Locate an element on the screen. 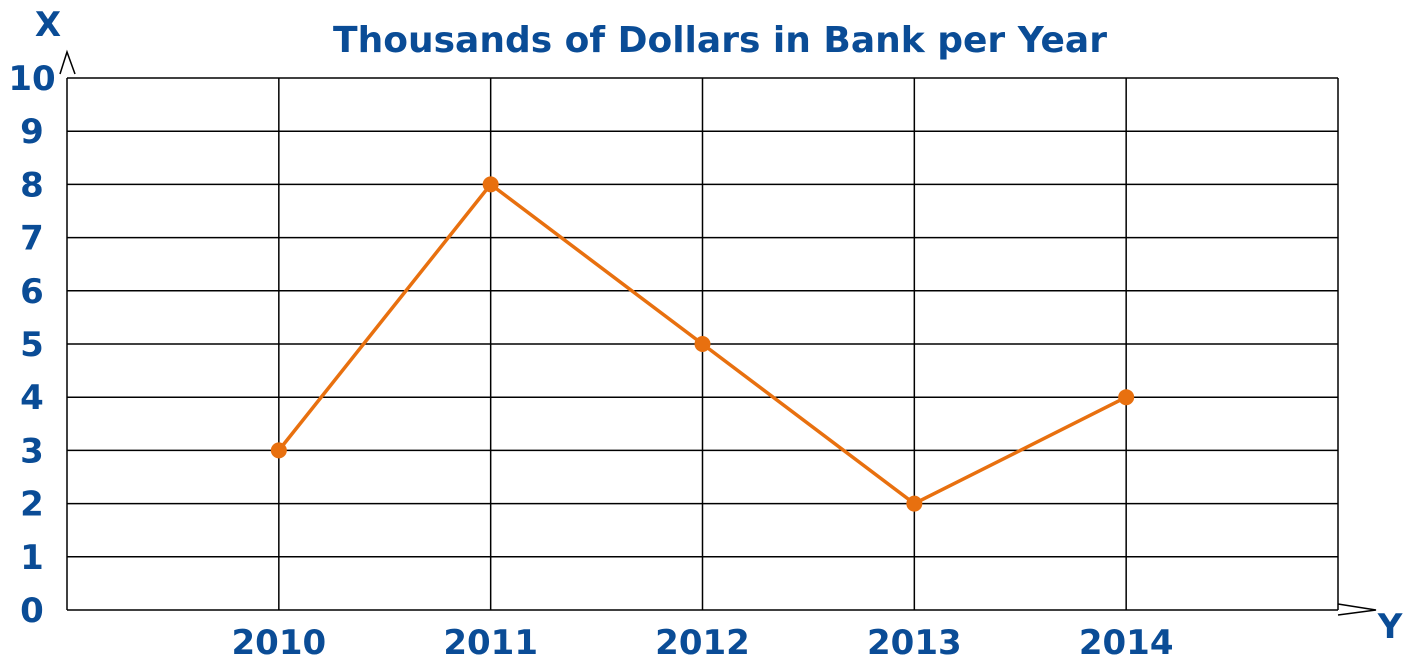  x-tick-label: 2014 is located at coordinates (1126, 642).